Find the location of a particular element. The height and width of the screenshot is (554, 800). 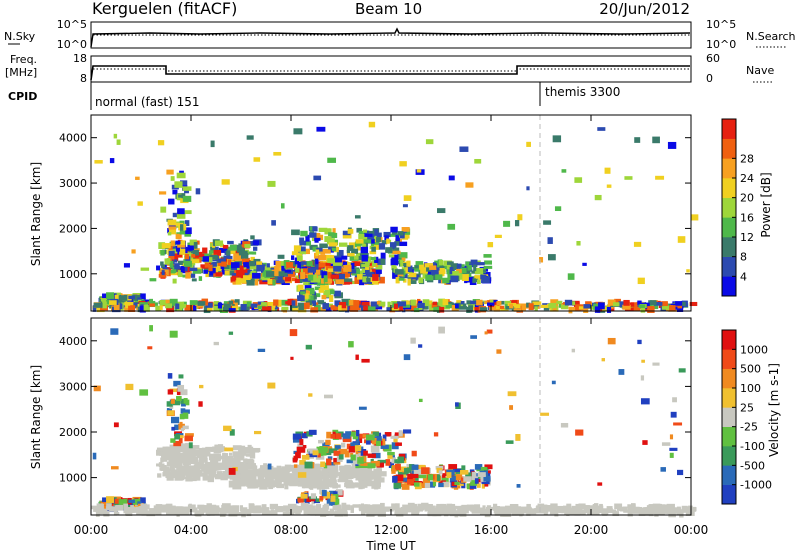

colorbar-tick-label: 500 is located at coordinates (750, 369).